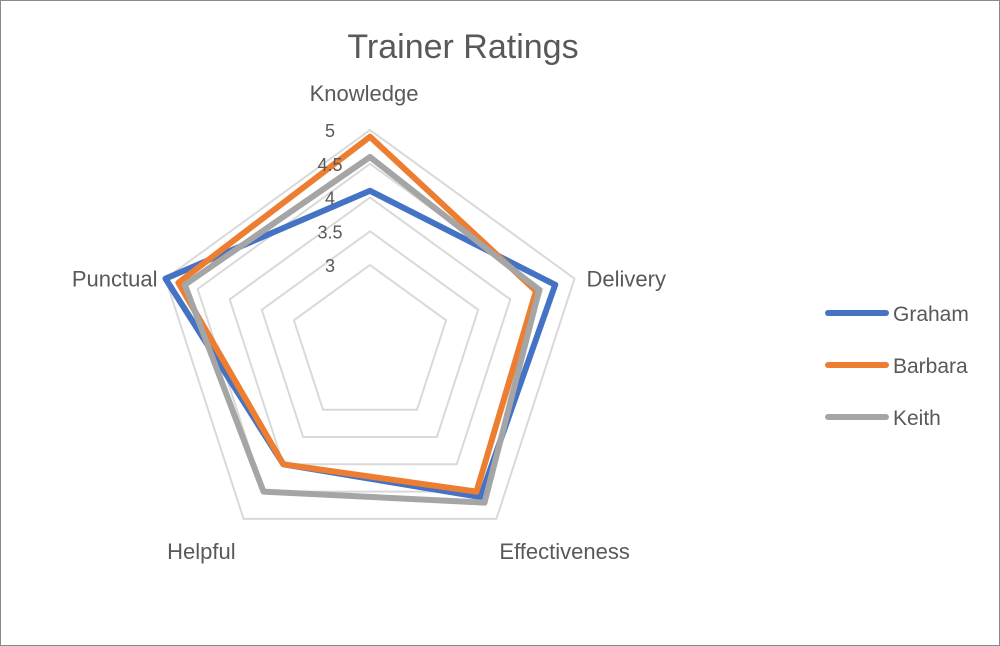  Describe the element at coordinates (329, 232) in the screenshot. I see `tick-label: 3.5` at that location.